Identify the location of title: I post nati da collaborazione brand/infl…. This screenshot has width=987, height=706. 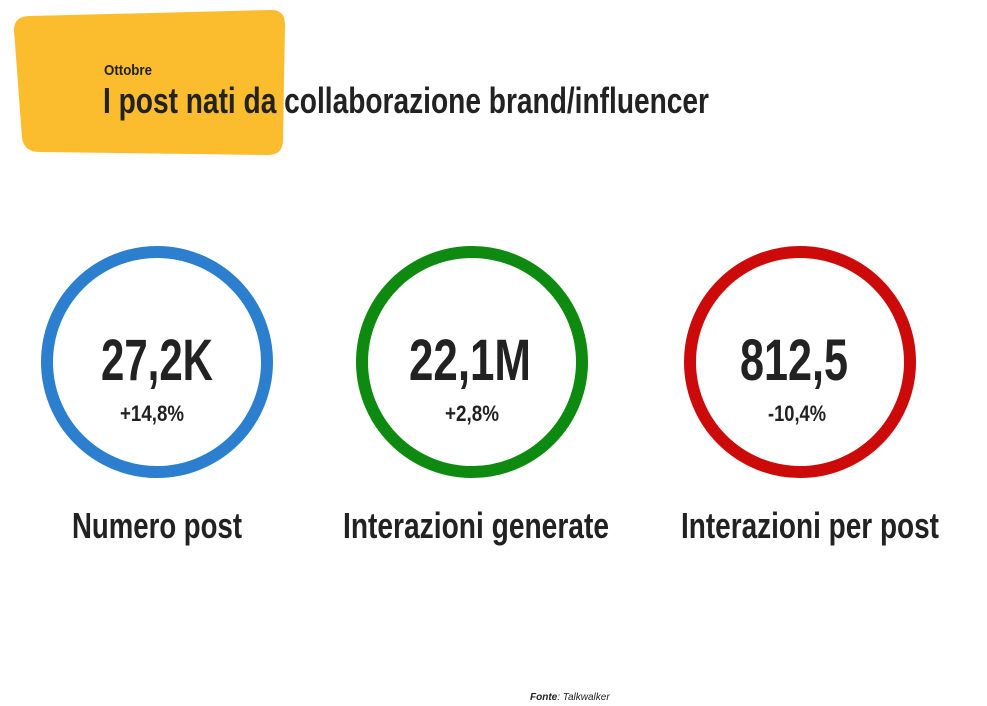
(406, 100).